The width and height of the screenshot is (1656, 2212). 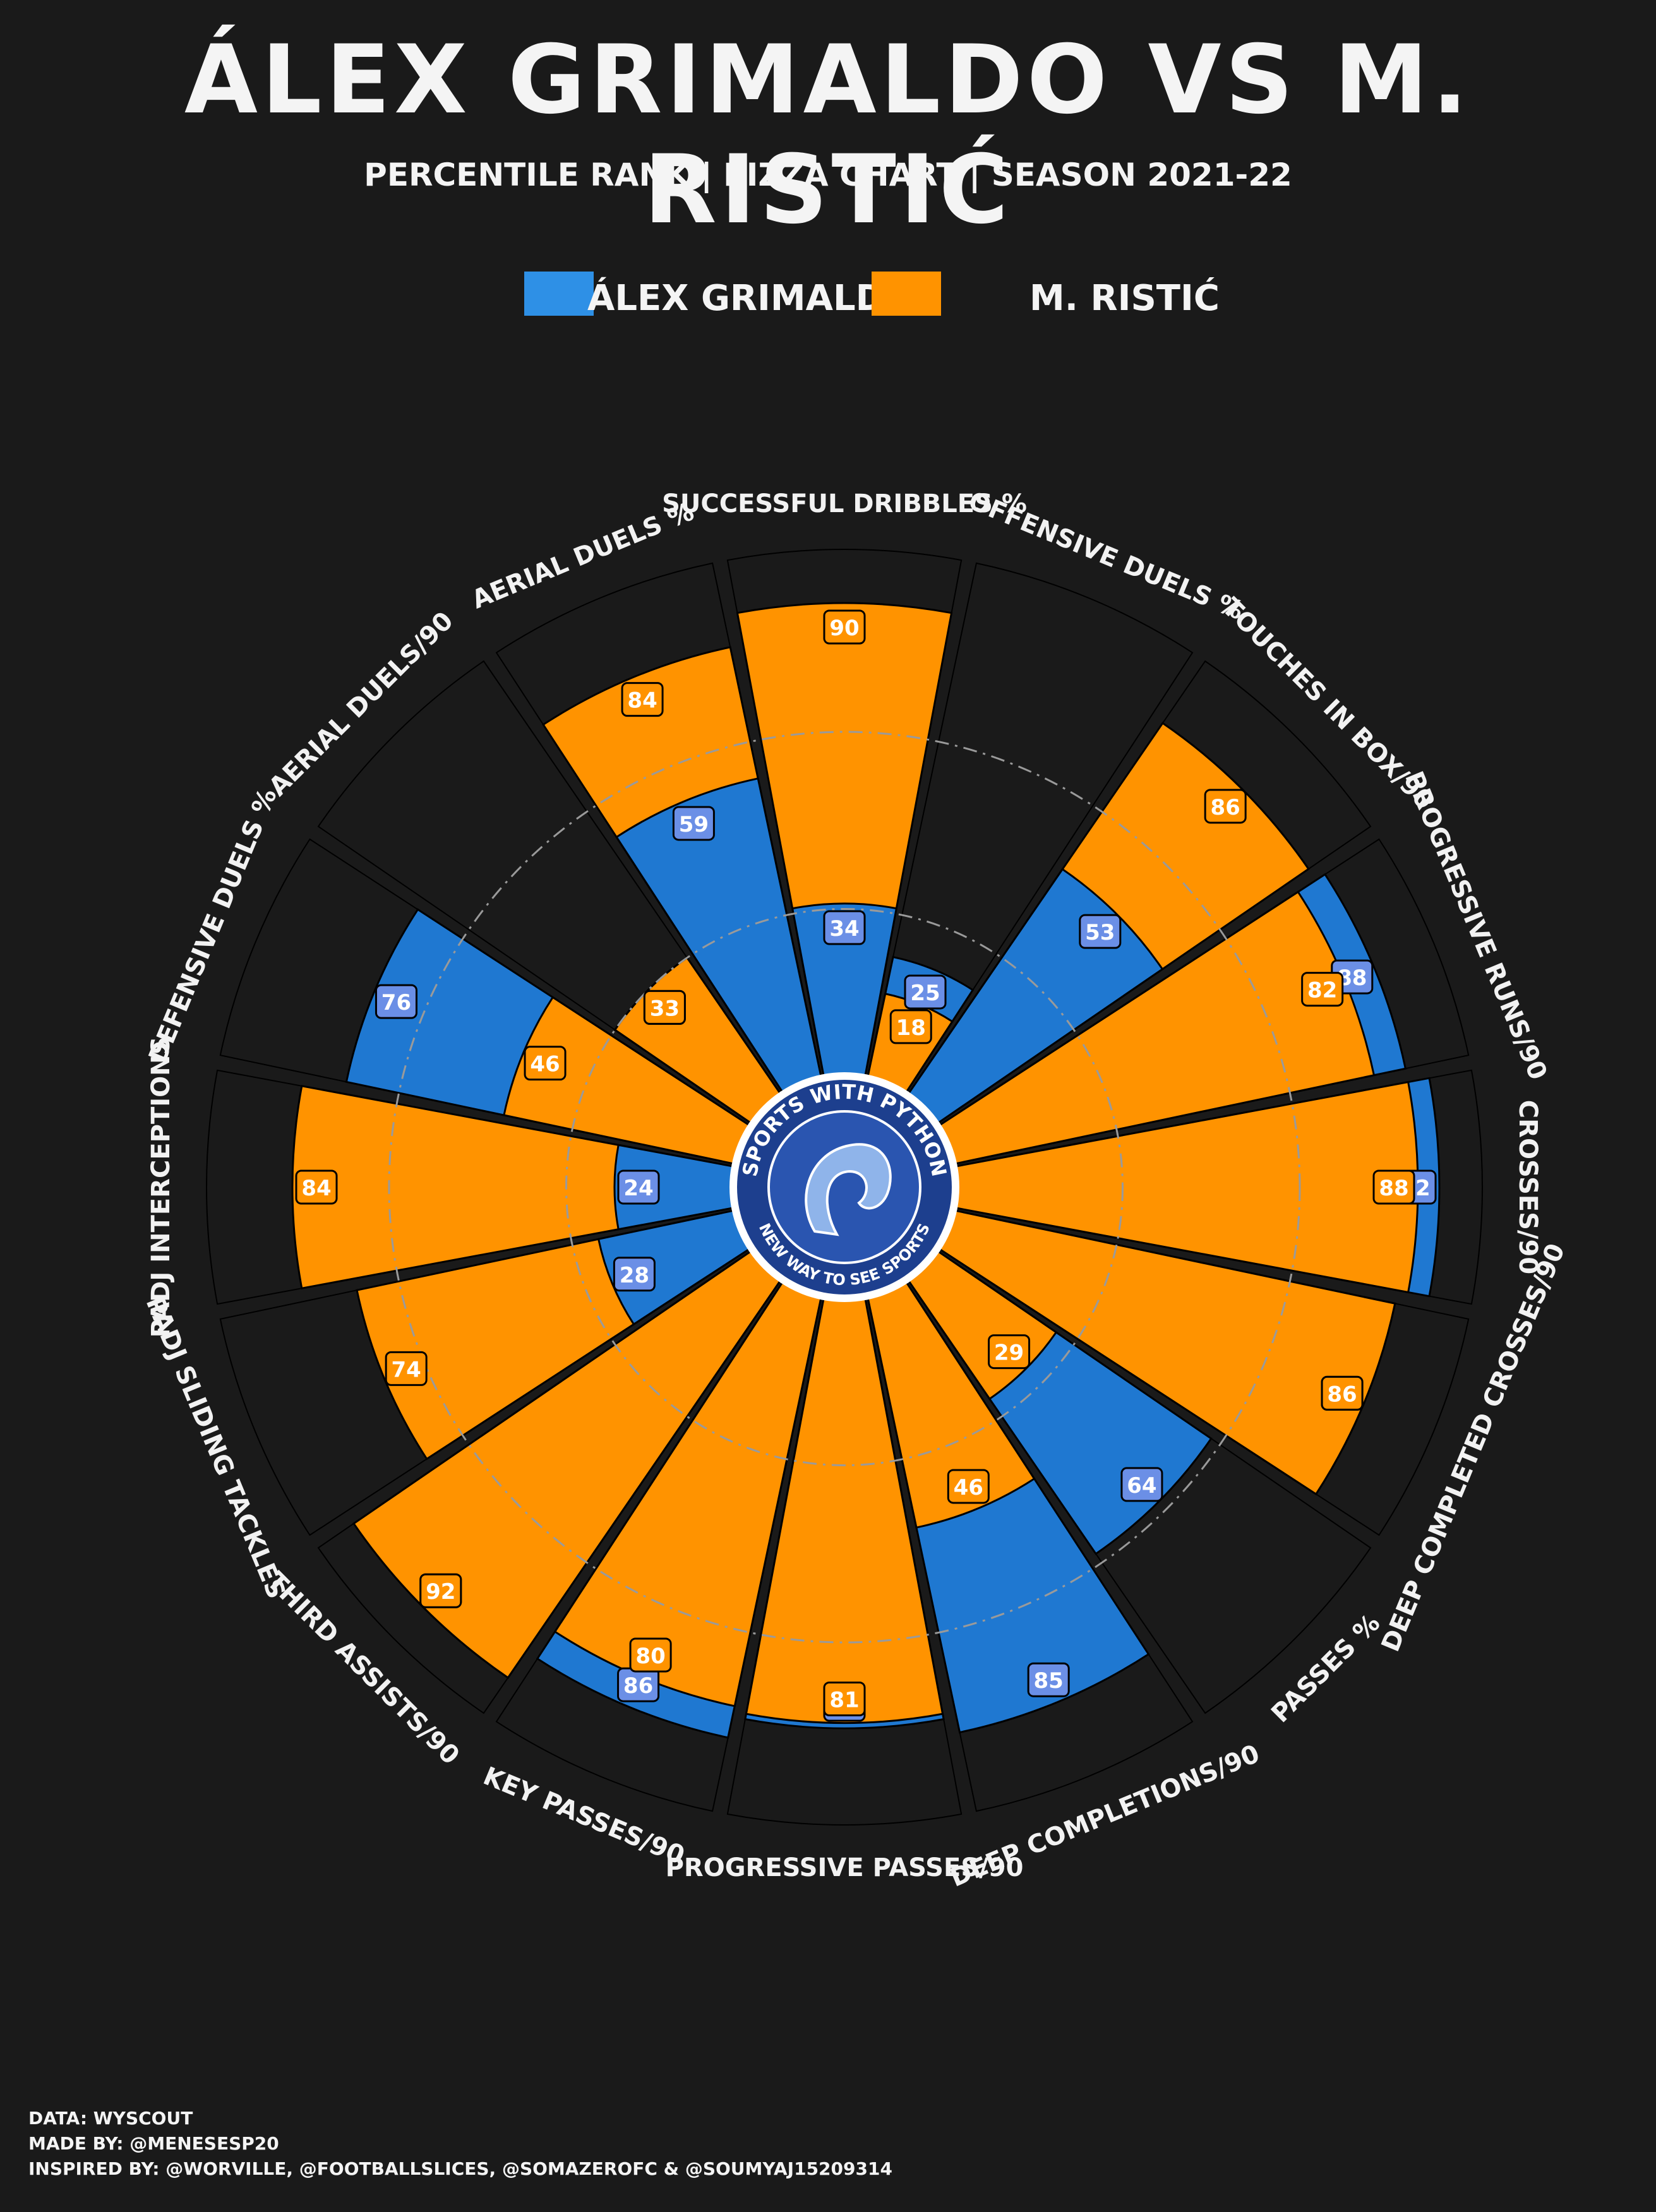 I want to click on ristic-value-label-15: 33, so click(x=664, y=1007).